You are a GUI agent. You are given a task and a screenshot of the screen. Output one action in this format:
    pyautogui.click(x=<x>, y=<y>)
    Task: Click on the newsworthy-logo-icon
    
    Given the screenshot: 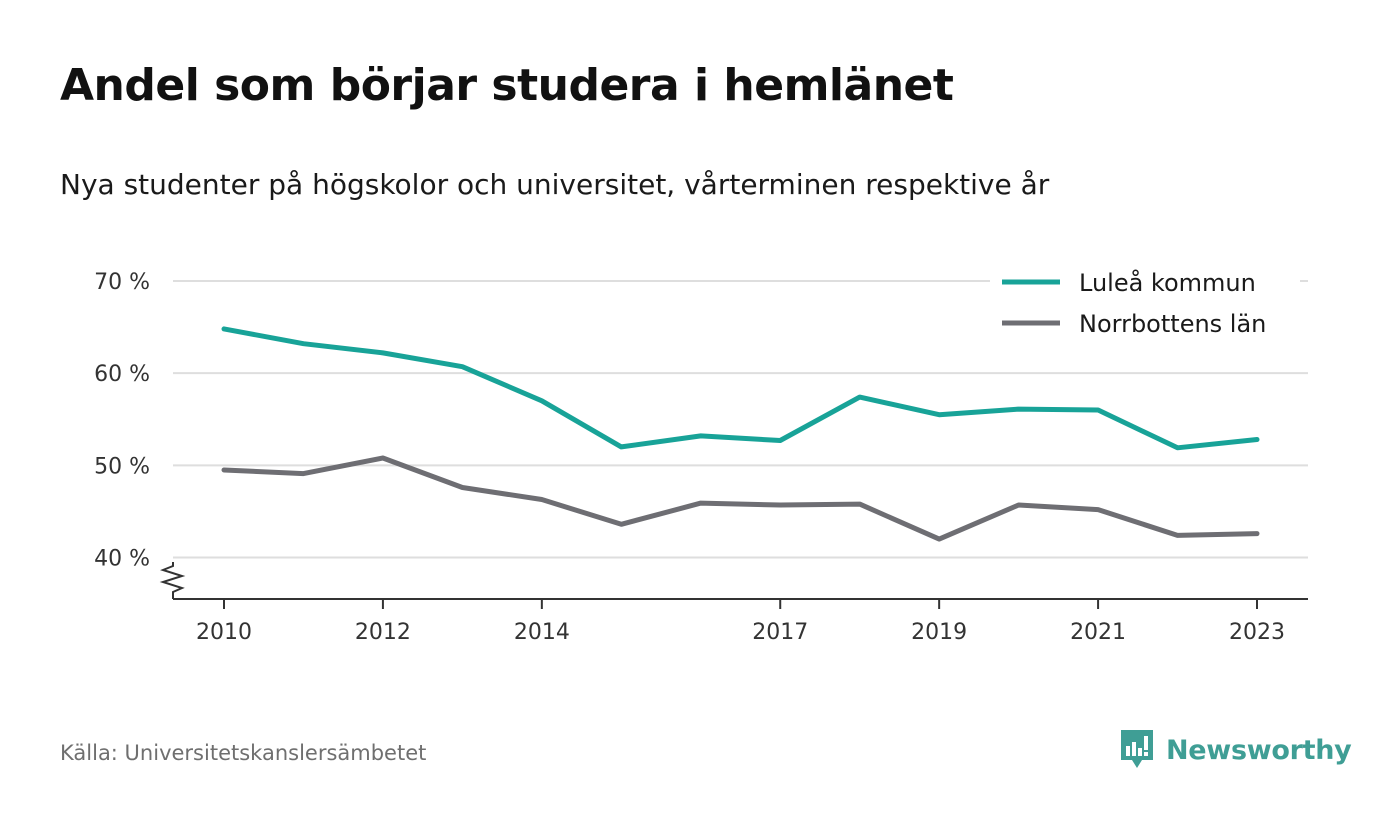 What is the action you would take?
    pyautogui.click(x=1137, y=749)
    